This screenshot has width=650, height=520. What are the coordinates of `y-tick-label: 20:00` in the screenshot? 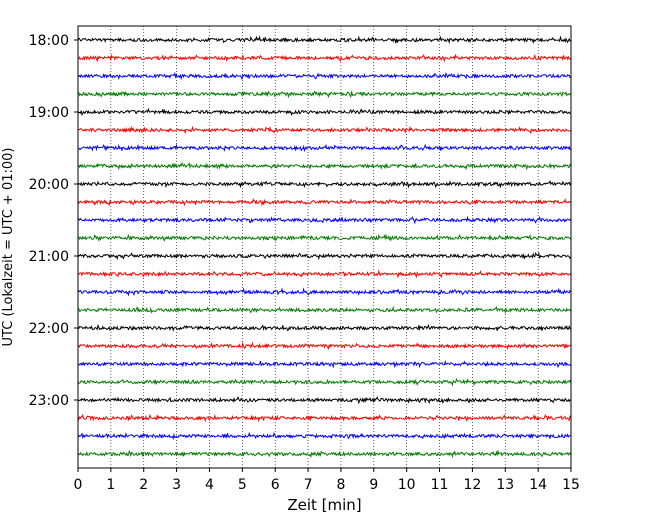 It's located at (49, 185).